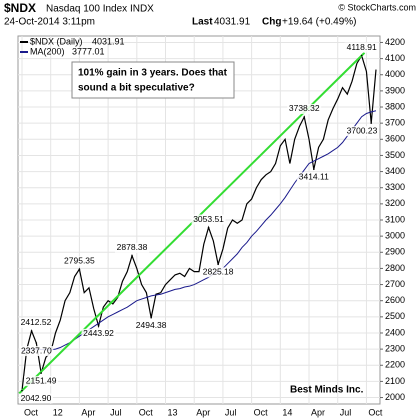 Image resolution: width=420 pixels, height=420 pixels. What do you see at coordinates (395, 397) in the screenshot?
I see `y-tick-label: 2000` at bounding box center [395, 397].